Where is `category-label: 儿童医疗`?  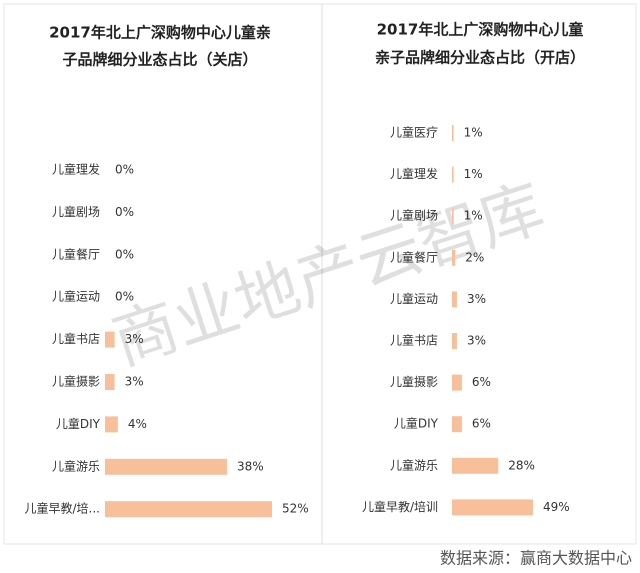
category-label: 儿童医疗 is located at coordinates (414, 132).